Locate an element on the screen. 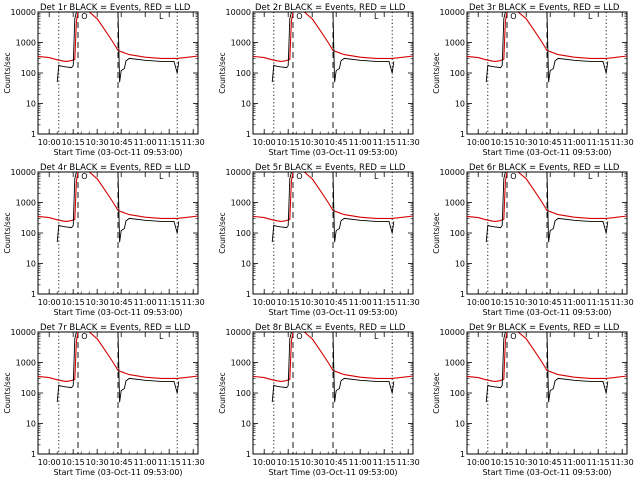  panel-title: Det 3r BLACK = Events, RED = LLD is located at coordinates (544, 8).